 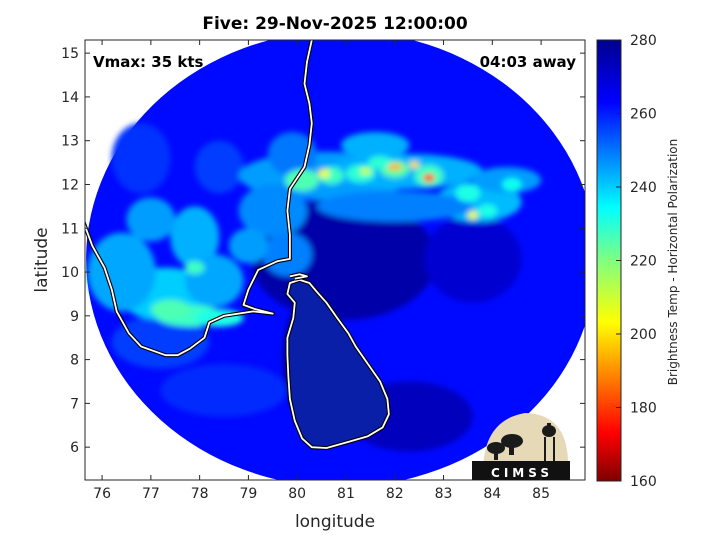 What do you see at coordinates (298, 276) in the screenshot?
I see `mannar-island-coastline` at bounding box center [298, 276].